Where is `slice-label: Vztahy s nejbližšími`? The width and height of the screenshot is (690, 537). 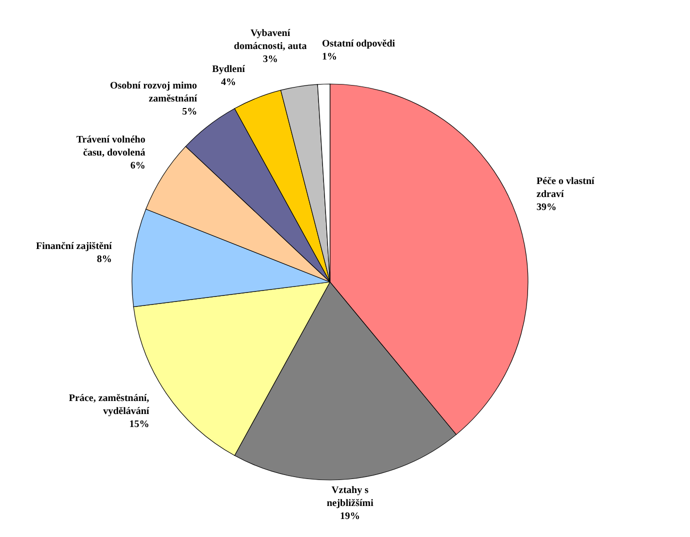
slice-label: Vztahy s nejbližšími is located at coordinates (350, 497).